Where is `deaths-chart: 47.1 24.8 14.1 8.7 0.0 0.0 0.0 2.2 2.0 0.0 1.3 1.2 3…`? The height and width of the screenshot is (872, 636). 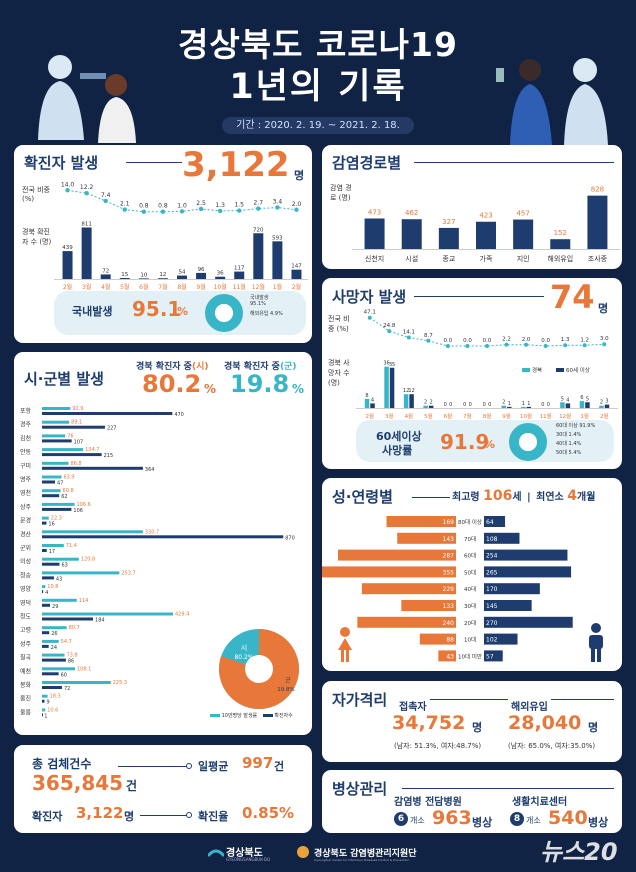 deaths-chart: 47.1 24.8 14.1 8.7 0.0 0.0 0.0 2.2 2.0 0.0 1.3 1.2 3… is located at coordinates (487, 365).